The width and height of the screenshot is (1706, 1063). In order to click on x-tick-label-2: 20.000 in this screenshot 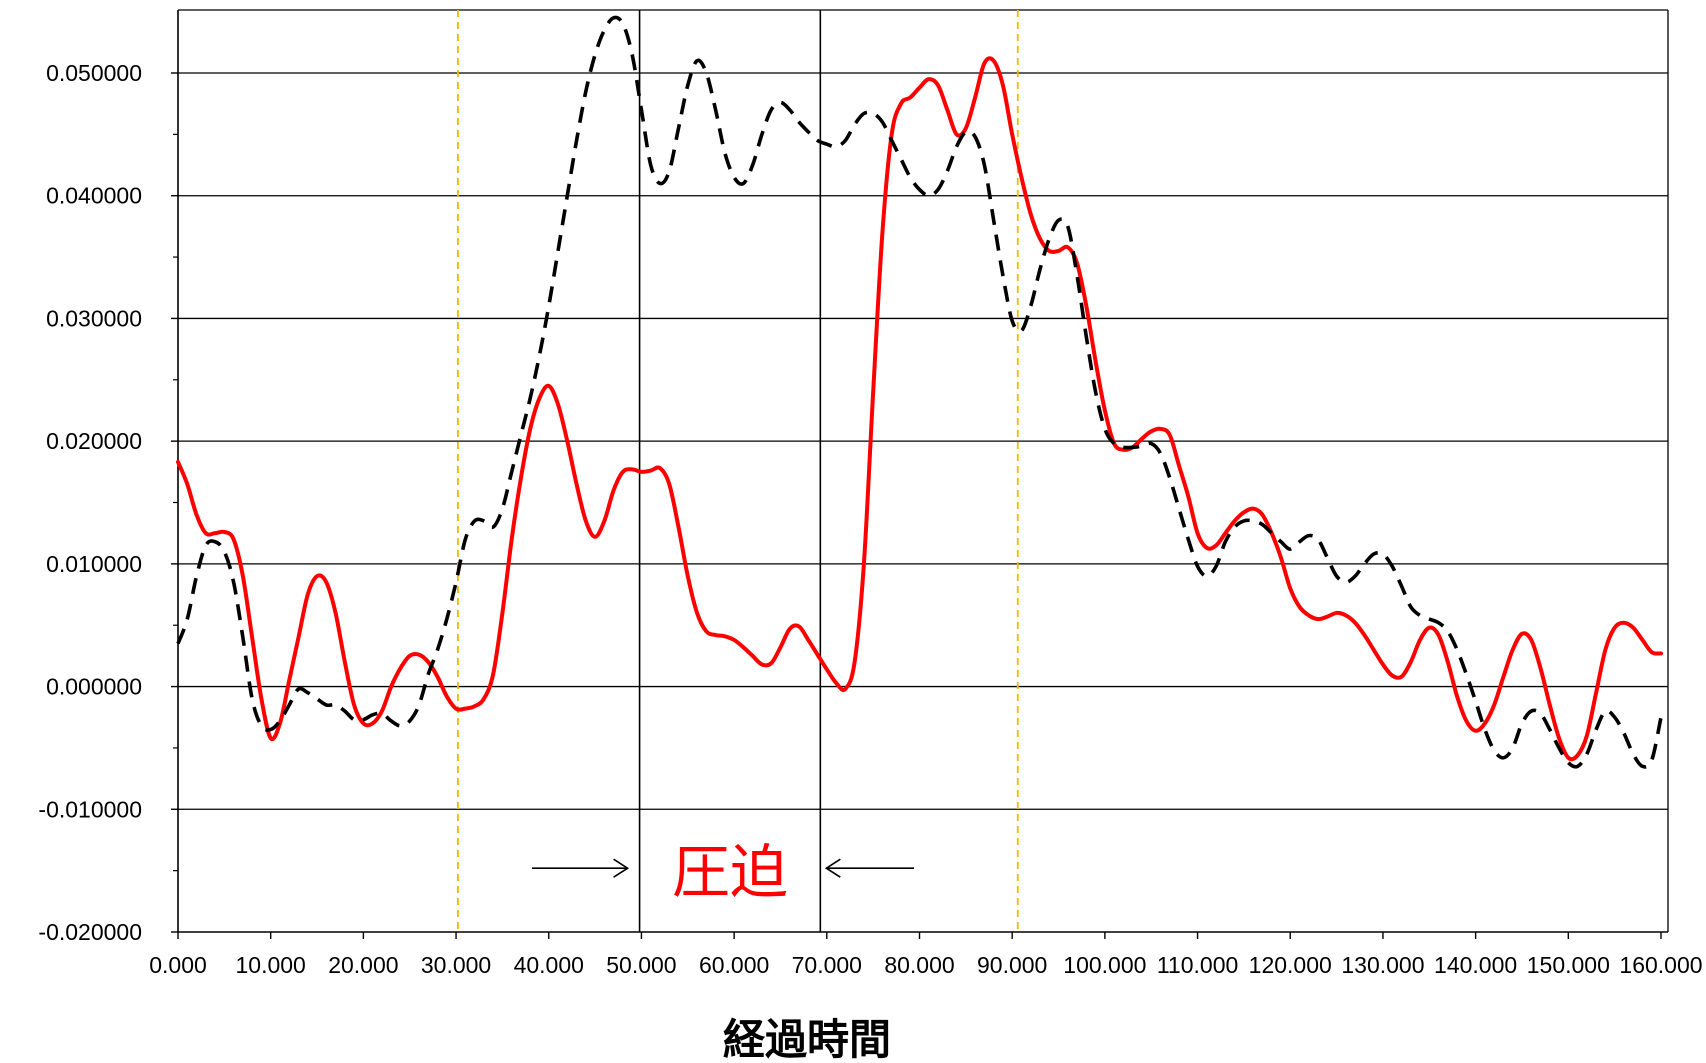, I will do `click(363, 965)`.